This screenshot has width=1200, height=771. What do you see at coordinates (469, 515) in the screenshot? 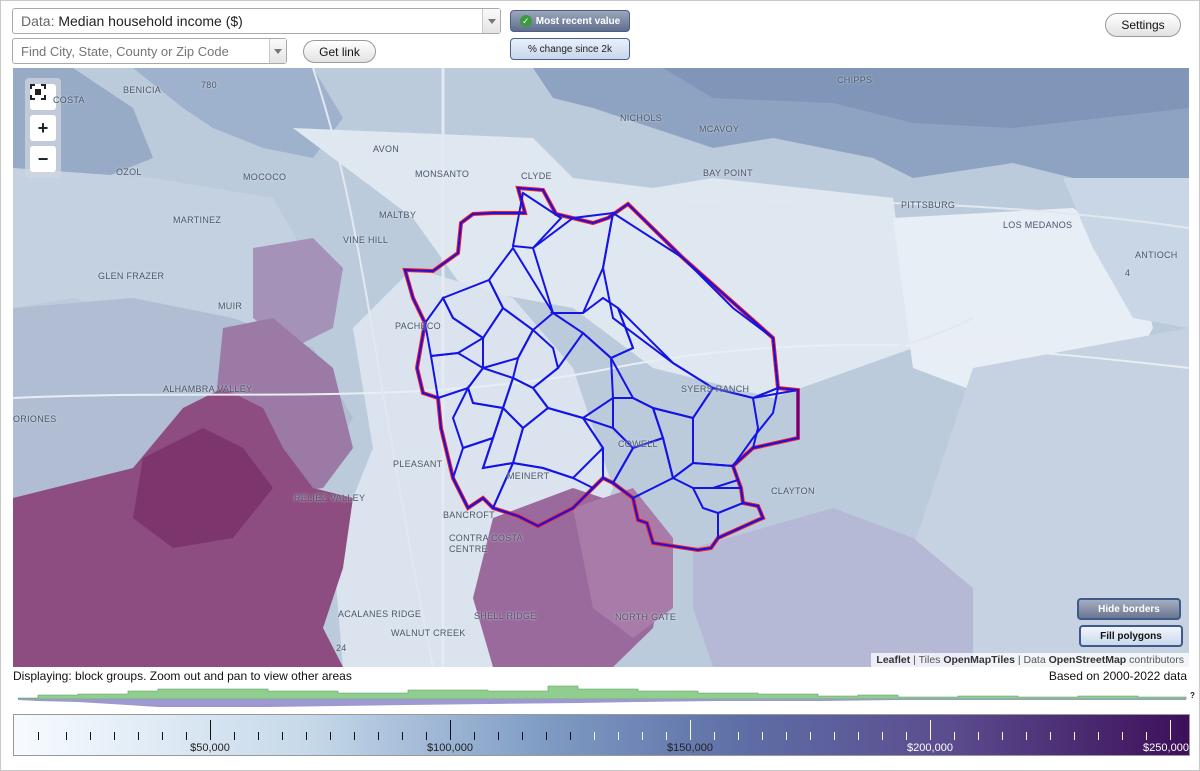
I see `place-label: BANCROFT` at bounding box center [469, 515].